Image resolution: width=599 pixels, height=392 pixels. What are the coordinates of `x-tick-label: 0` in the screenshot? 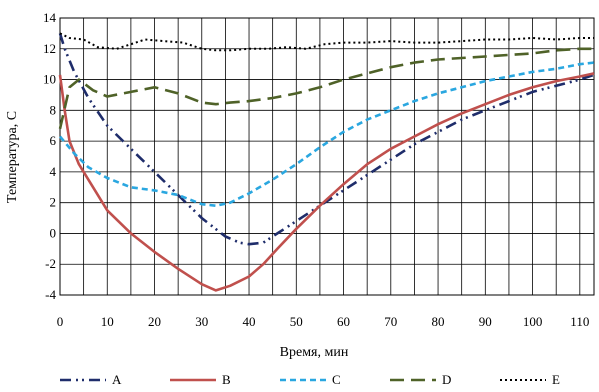 It's located at (60, 321).